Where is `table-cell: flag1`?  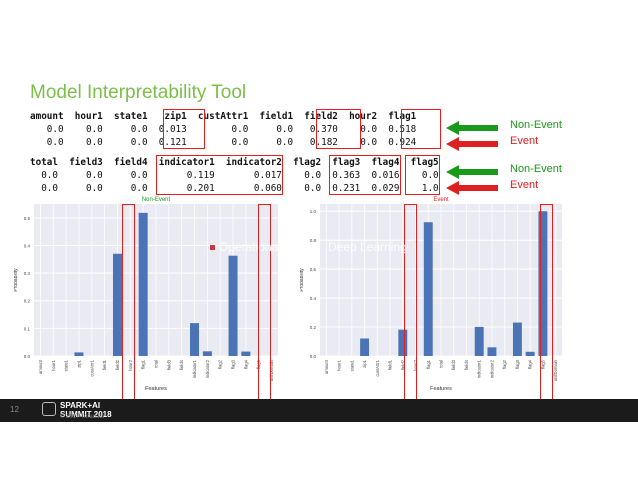 table-cell: flag1 is located at coordinates (397, 116).